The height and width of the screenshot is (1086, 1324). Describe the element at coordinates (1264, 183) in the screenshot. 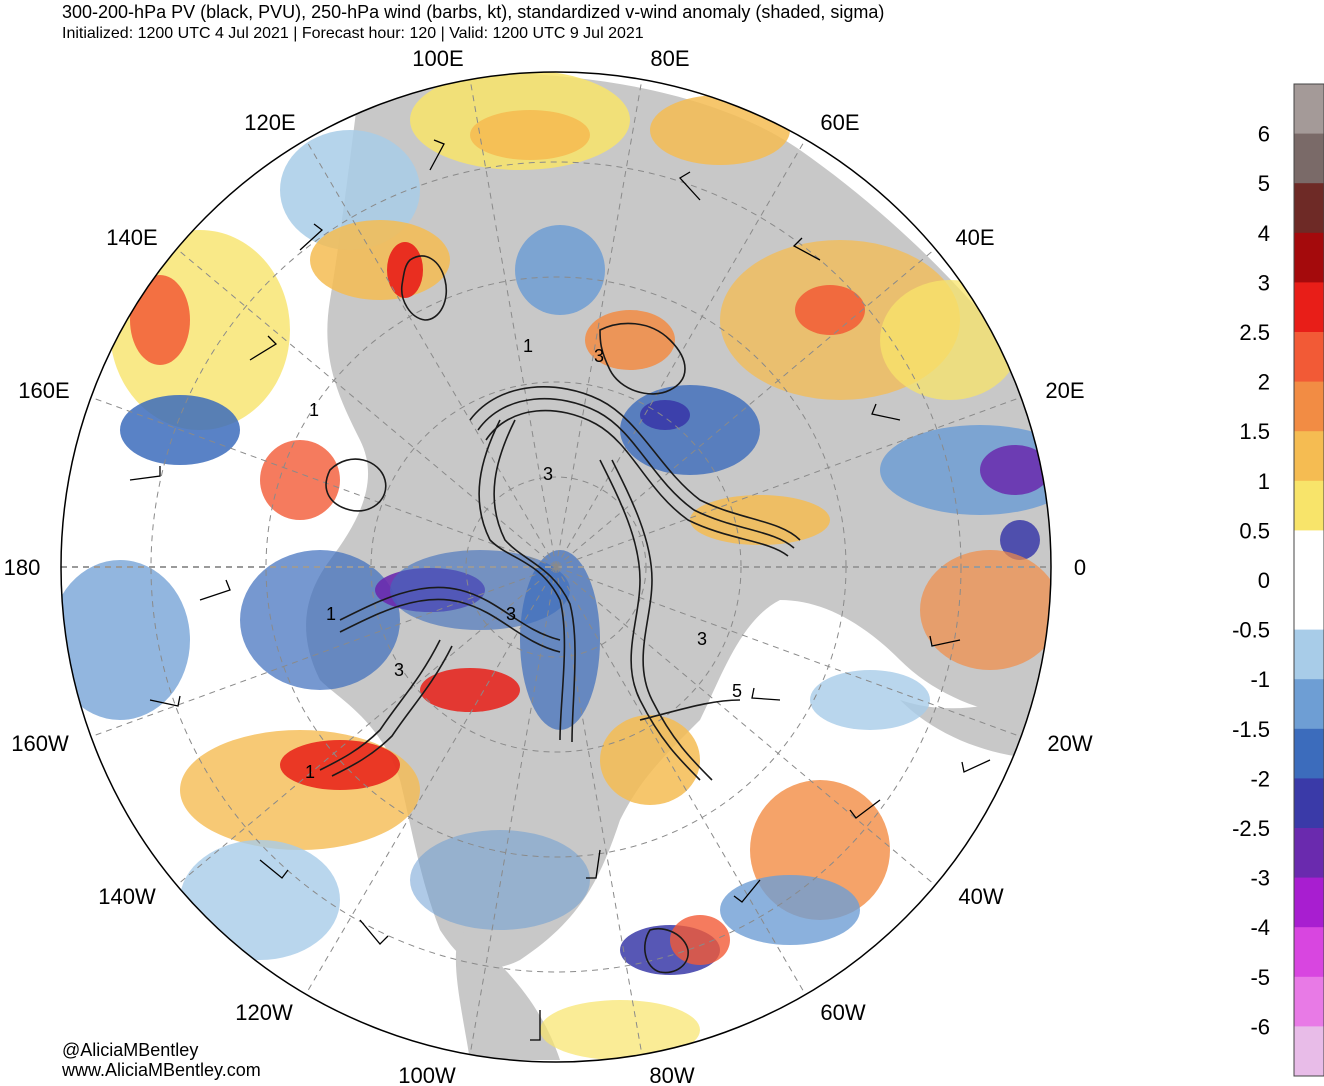

I see `colorbar-tick-label: 5` at that location.